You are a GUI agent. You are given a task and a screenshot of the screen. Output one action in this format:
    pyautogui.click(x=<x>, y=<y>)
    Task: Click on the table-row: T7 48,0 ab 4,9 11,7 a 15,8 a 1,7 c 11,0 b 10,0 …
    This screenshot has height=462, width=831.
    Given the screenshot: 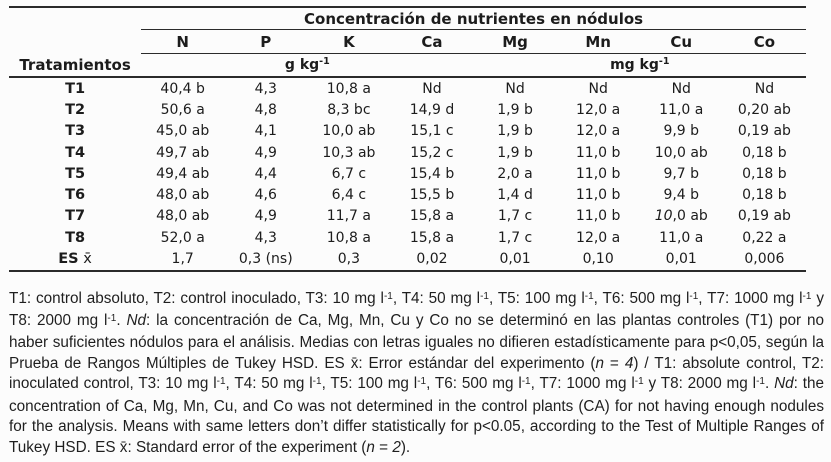 What is the action you would take?
    pyautogui.click(x=407, y=216)
    